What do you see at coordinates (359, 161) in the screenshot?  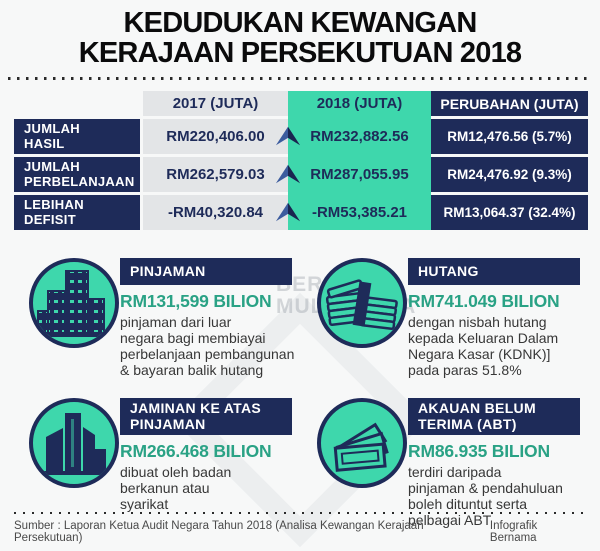 I see `year-2018-column-band` at bounding box center [359, 161].